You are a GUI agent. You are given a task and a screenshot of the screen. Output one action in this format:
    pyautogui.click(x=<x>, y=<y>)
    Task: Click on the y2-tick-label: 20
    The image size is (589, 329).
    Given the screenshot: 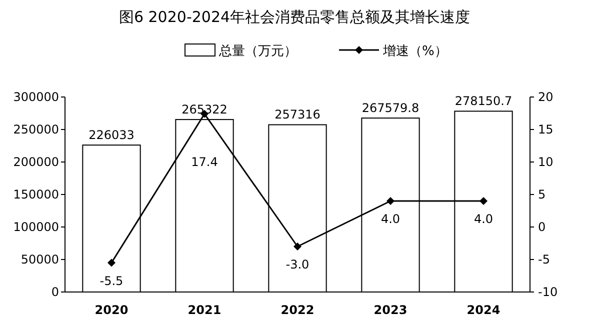 What is the action you would take?
    pyautogui.click(x=546, y=97)
    